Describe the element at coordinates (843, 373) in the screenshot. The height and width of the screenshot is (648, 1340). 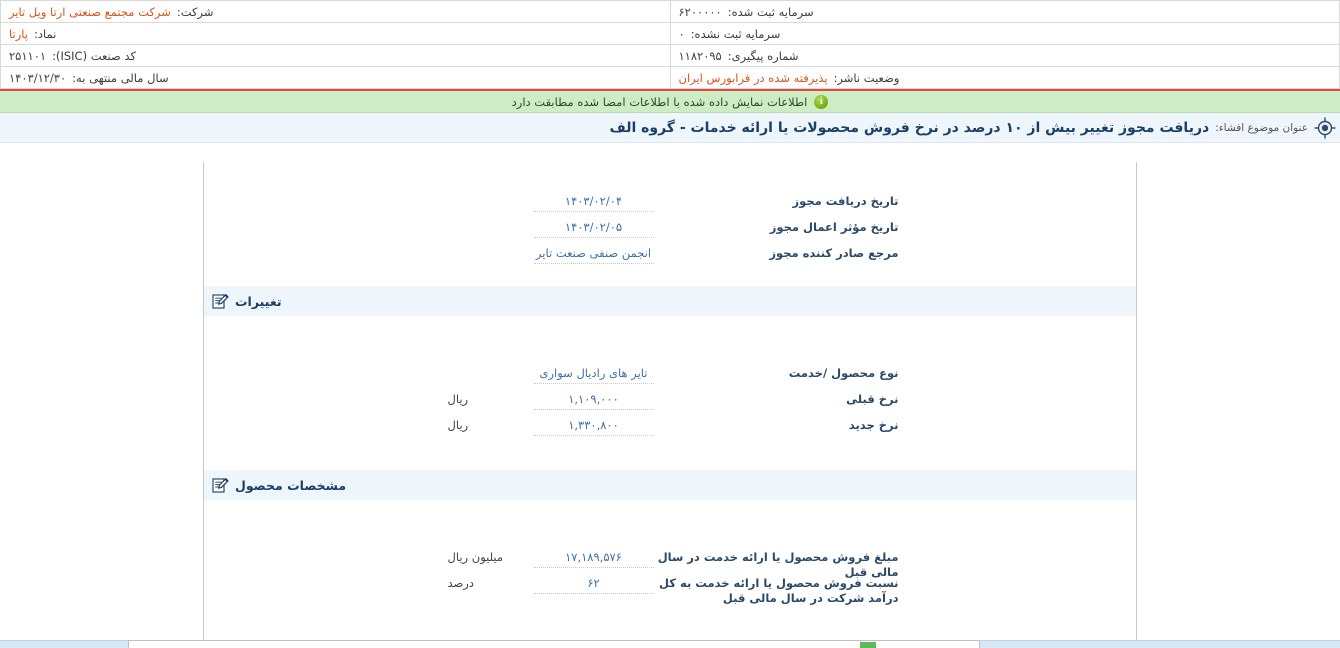
I see `product-type-label: نوع محصول /خدمت` at that location.